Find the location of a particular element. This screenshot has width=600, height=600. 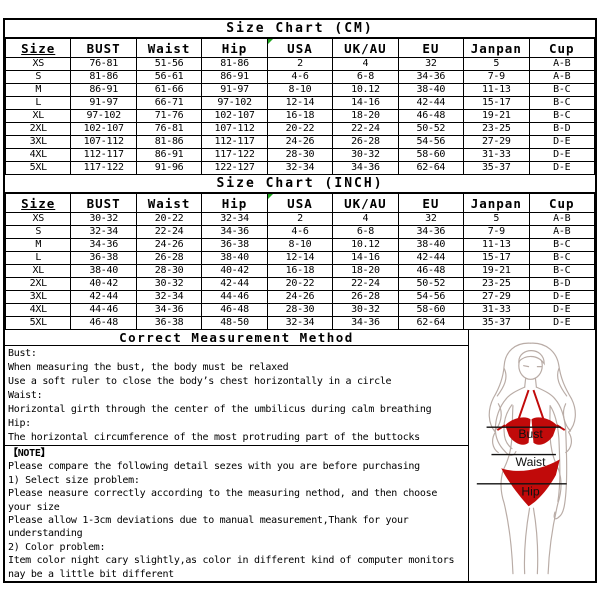

inch-row-xl: XL 38-40 28-30 40-42 16-18 18-20 46-48 19-21 B-C is located at coordinates (300, 271).